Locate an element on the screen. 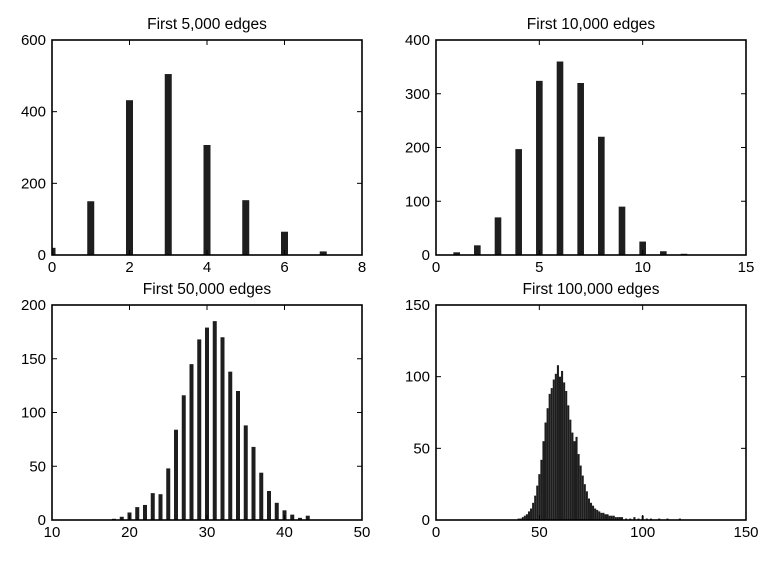 The image size is (772, 572). y-tick-label: 300 is located at coordinates (417, 94).